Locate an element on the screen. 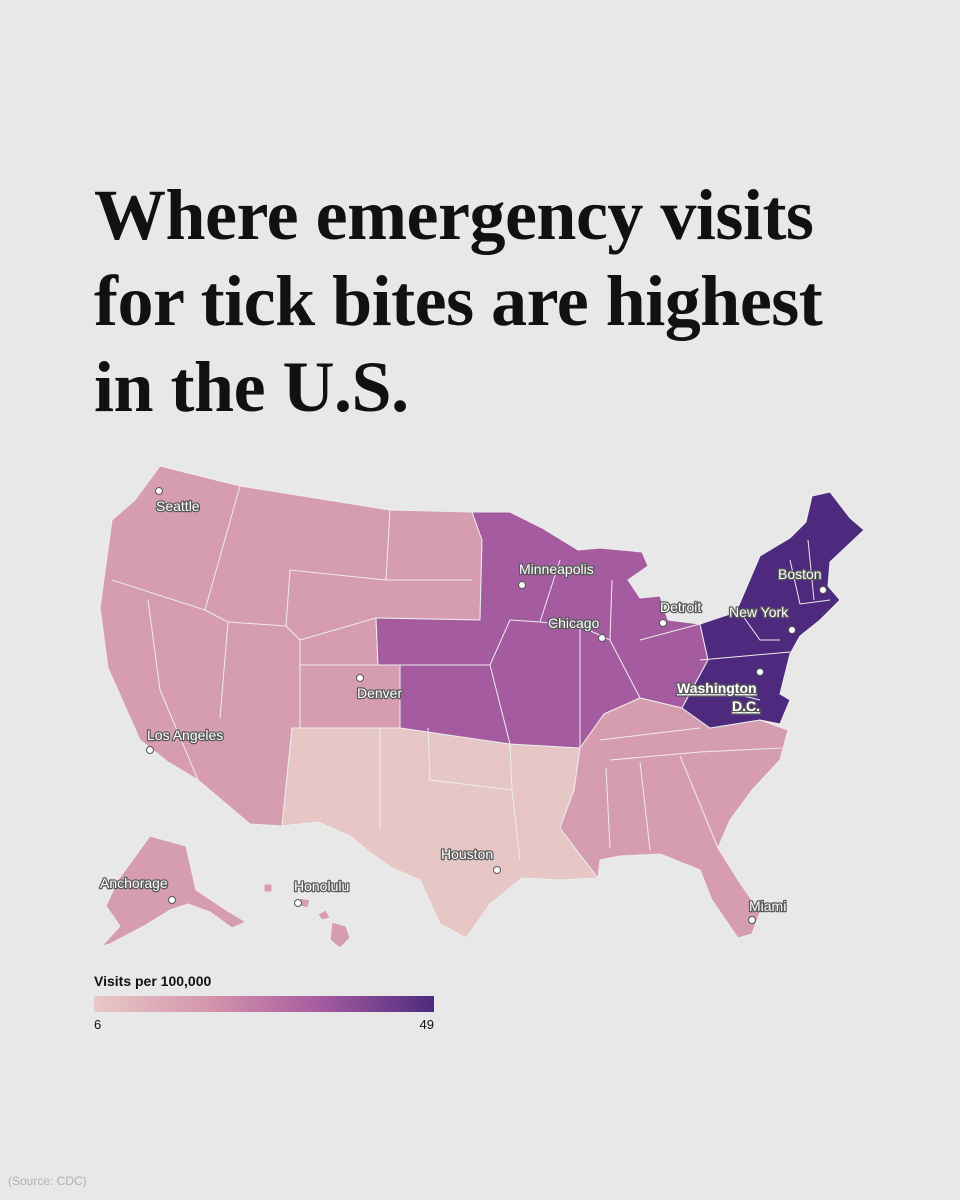 Image resolution: width=960 pixels, height=1200 pixels. anchorage-label: Anchorage is located at coordinates (134, 883).